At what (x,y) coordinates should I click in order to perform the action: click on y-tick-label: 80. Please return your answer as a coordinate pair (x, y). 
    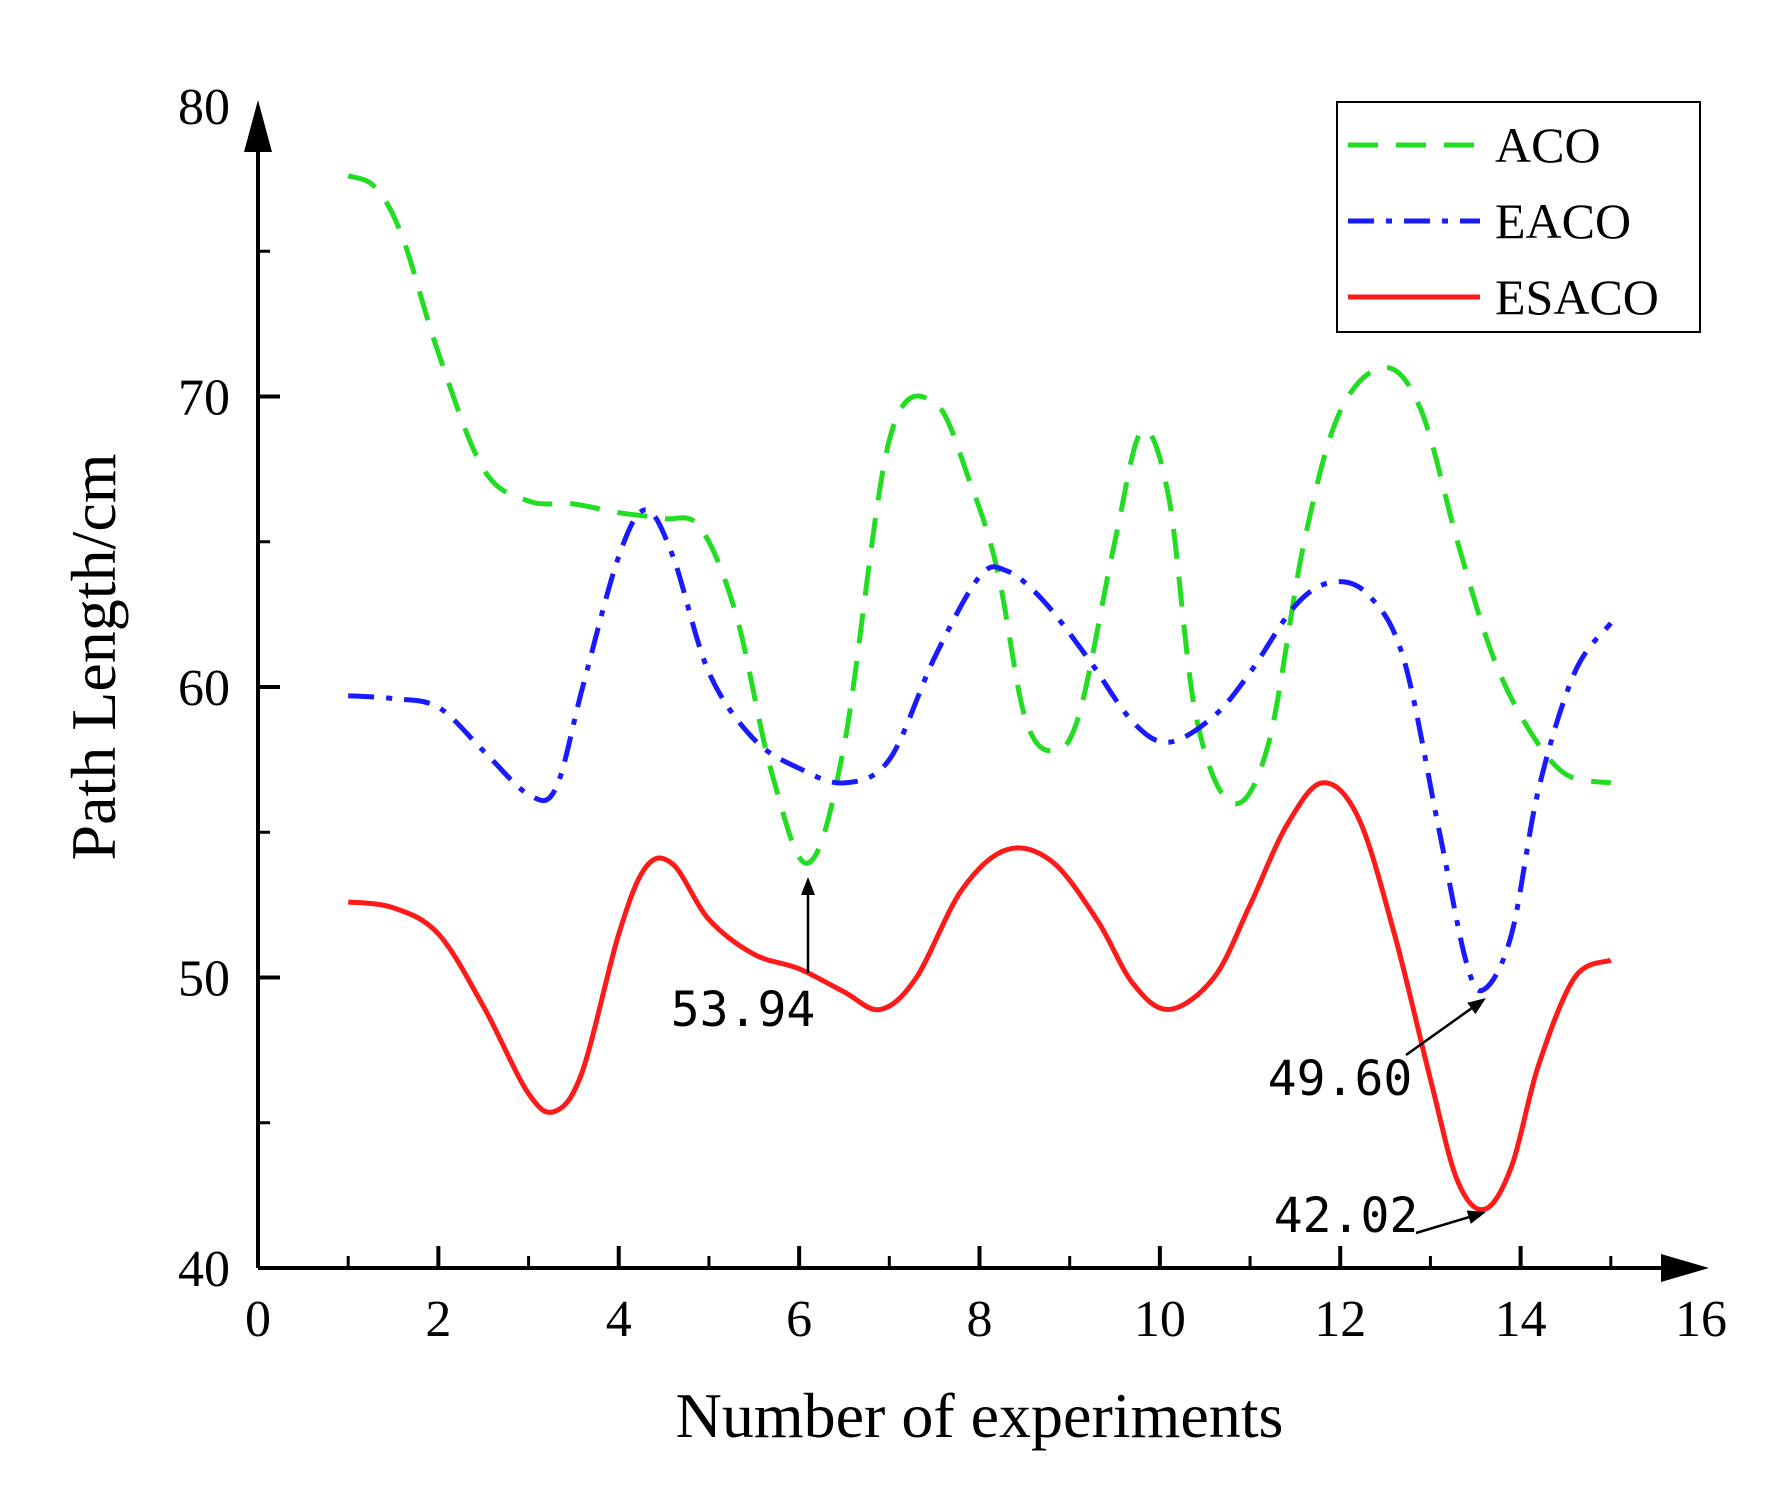
    Looking at the image, I should click on (204, 107).